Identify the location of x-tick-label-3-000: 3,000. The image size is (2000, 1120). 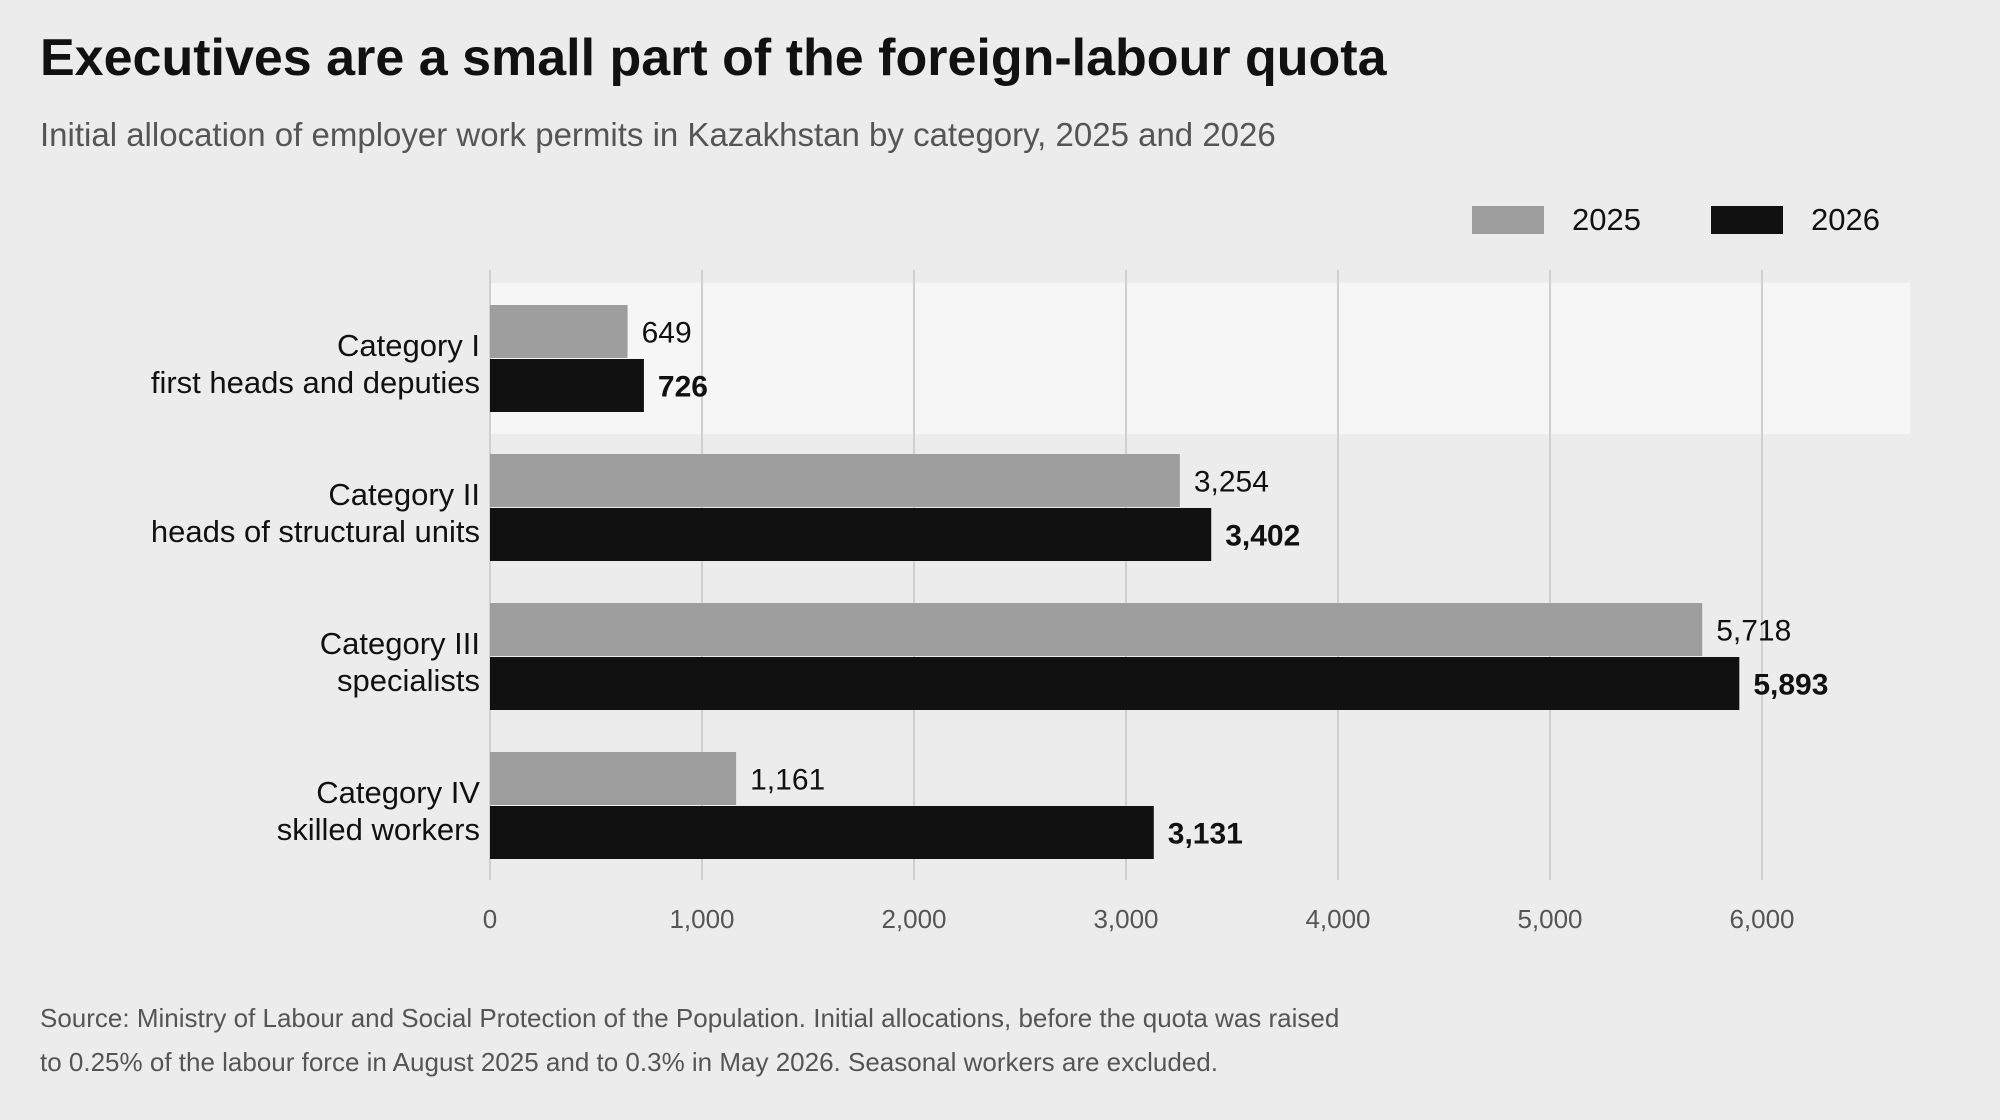
(1125, 919).